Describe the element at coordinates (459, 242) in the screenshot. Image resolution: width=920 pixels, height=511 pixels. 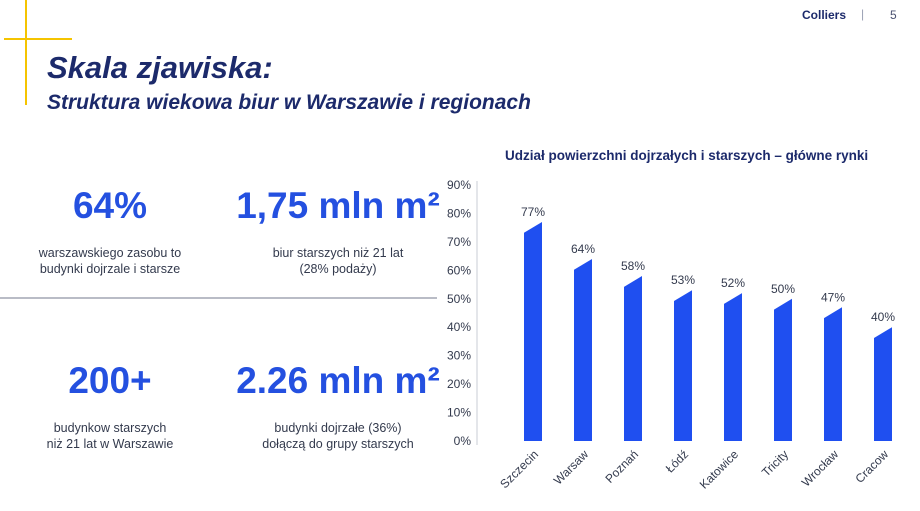
I see `y-tick-label: 70%` at that location.